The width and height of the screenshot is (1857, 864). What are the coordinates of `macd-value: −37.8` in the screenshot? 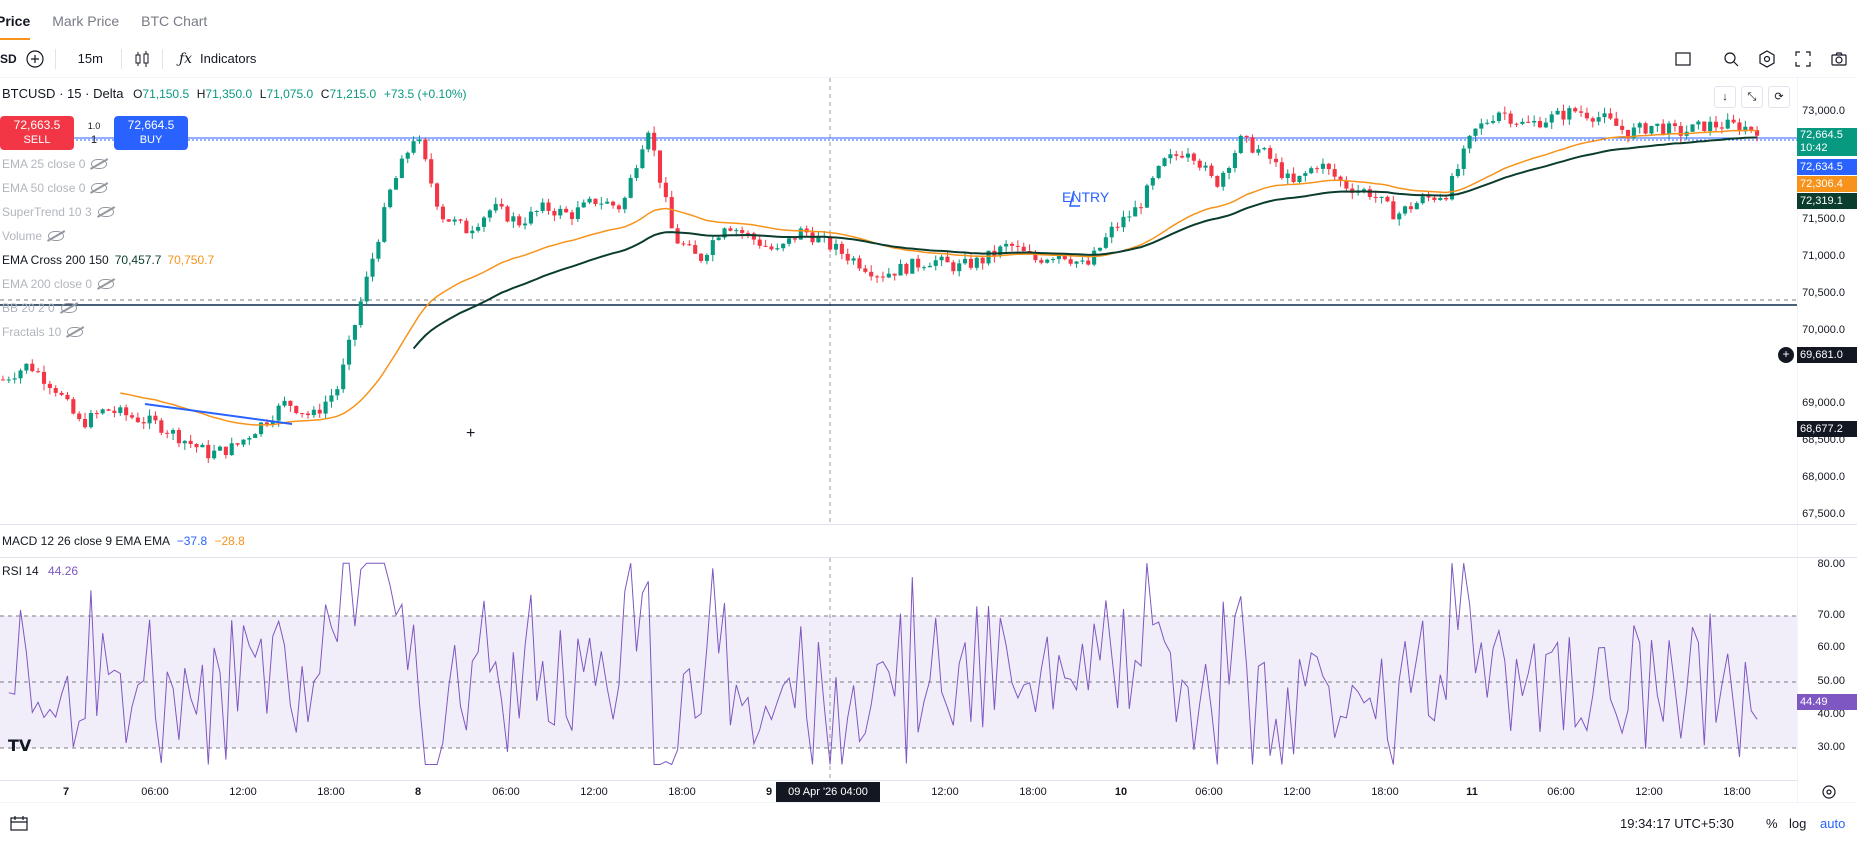 It's located at (192, 541).